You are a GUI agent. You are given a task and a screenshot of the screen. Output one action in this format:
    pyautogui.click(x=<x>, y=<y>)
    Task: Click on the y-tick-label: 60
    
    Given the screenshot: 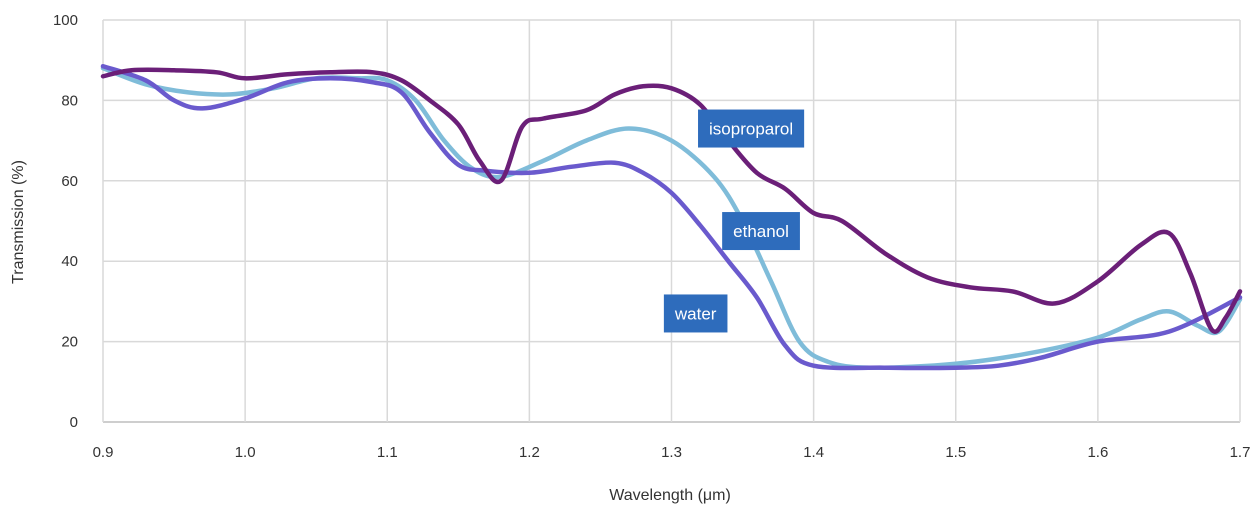 What is the action you would take?
    pyautogui.click(x=69, y=181)
    